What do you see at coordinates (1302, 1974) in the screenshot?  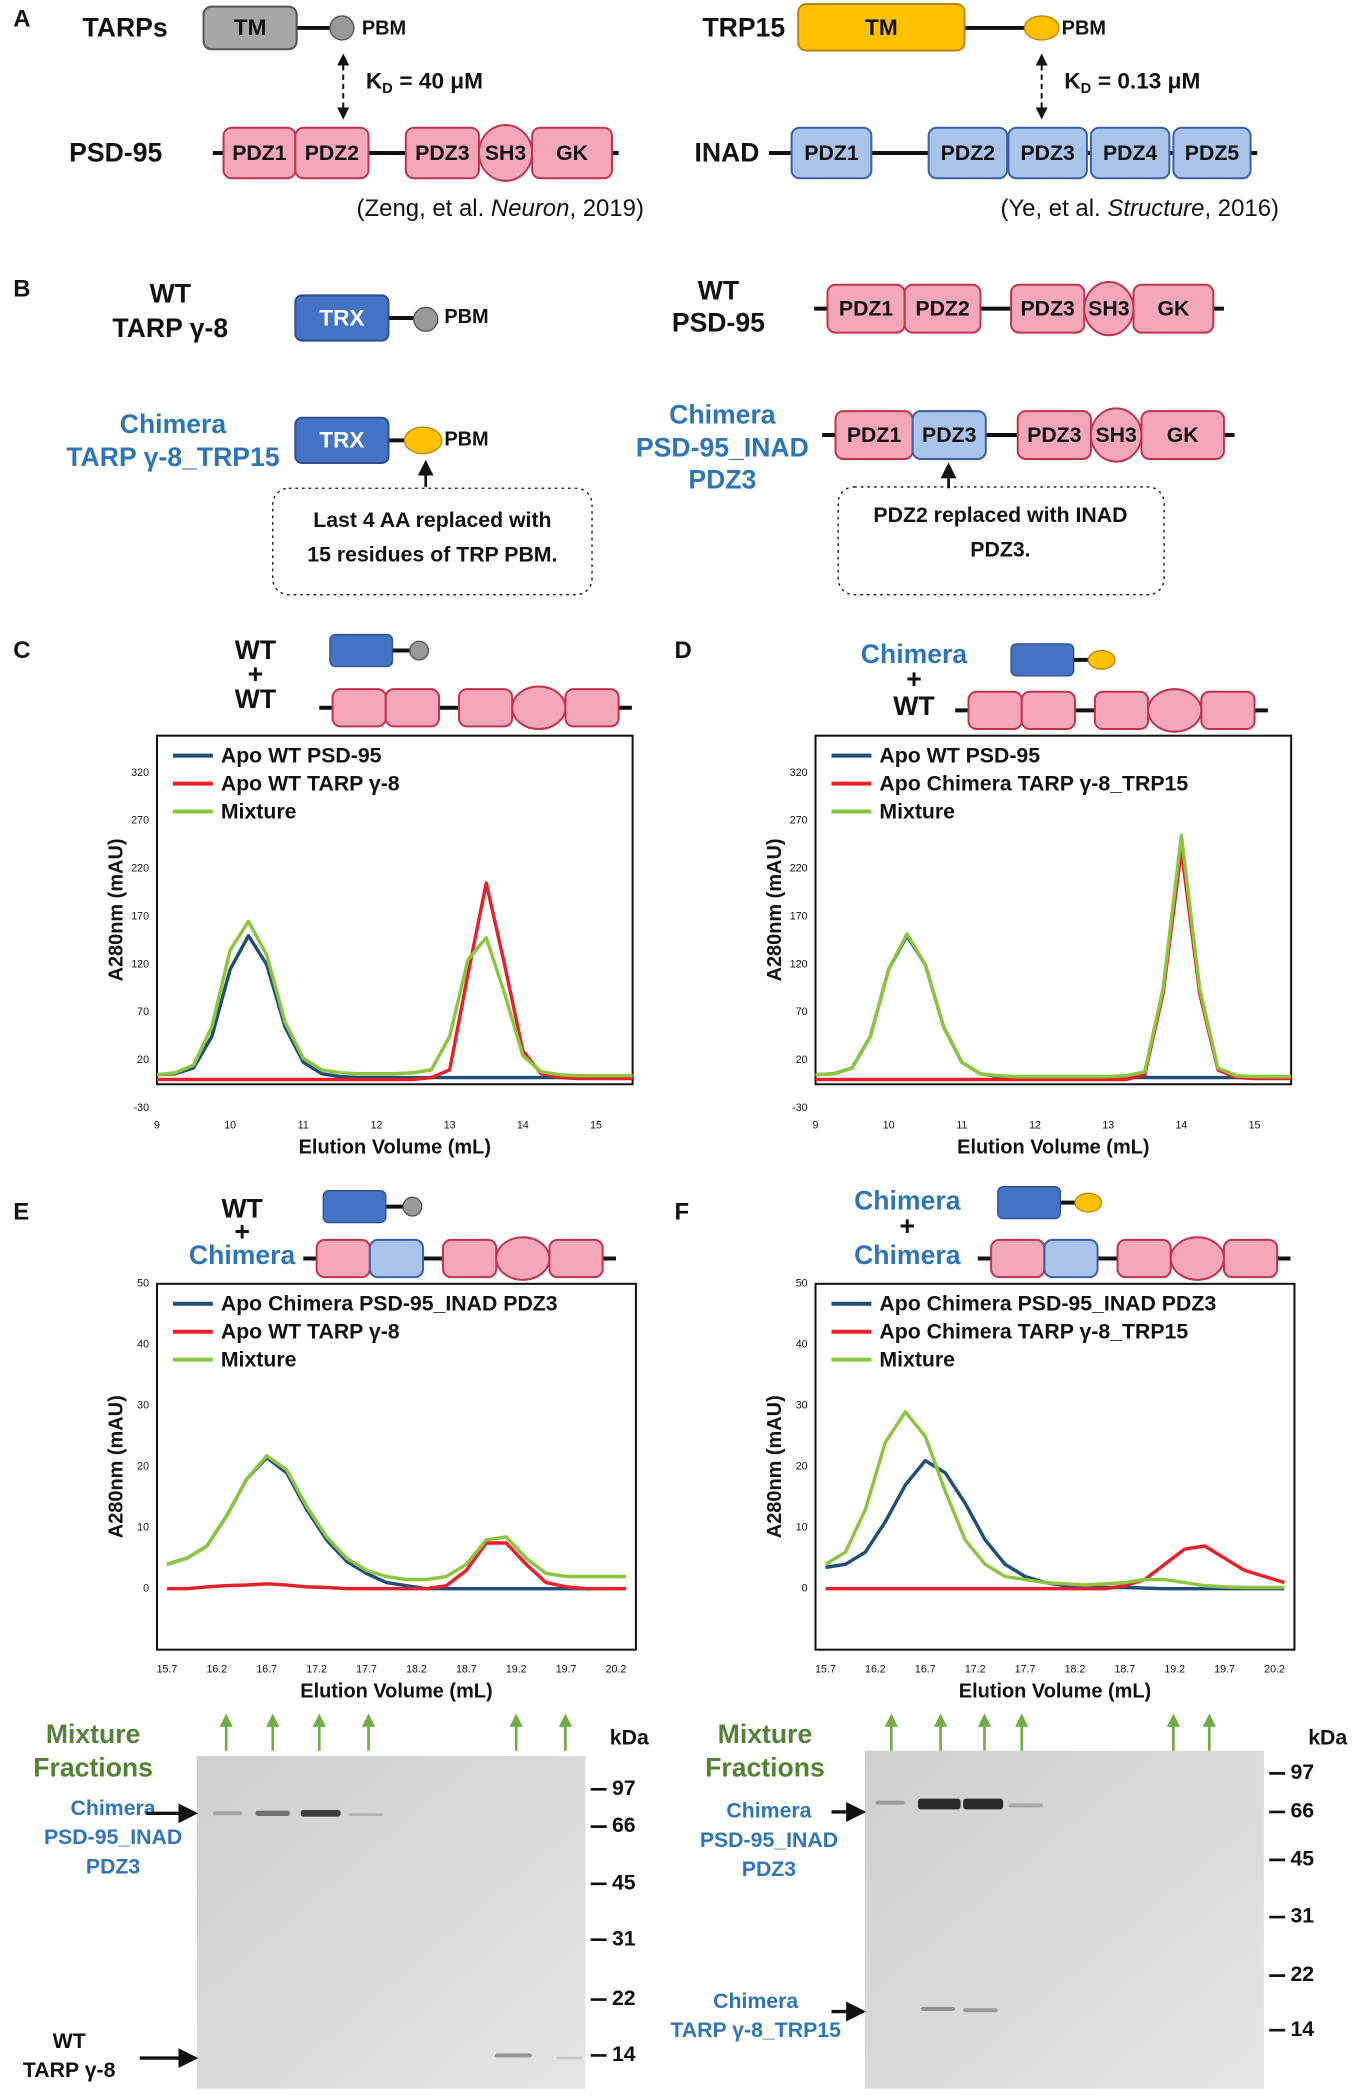 I see `marker-label: 22` at bounding box center [1302, 1974].